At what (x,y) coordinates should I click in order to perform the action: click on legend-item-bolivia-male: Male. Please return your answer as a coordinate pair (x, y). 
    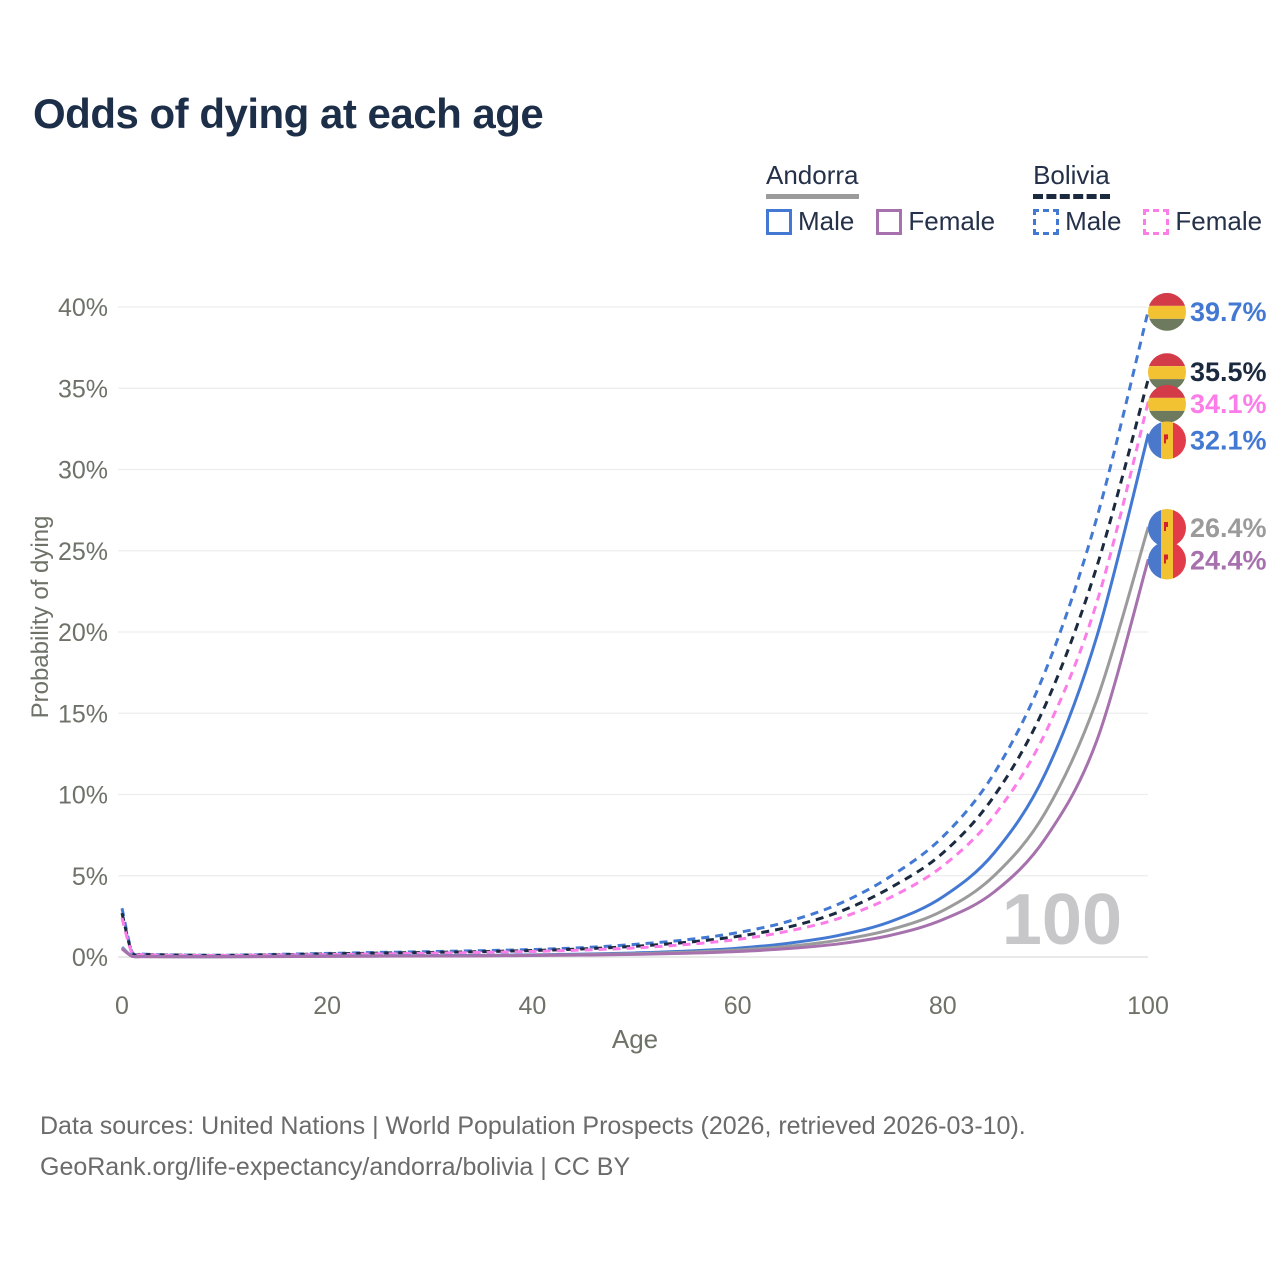
    Looking at the image, I should click on (1077, 221).